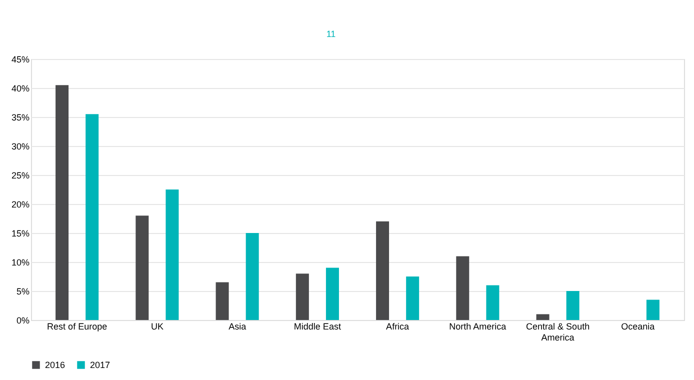 The height and width of the screenshot is (380, 694). What do you see at coordinates (20, 205) in the screenshot?
I see `y-tick-label: 20%` at bounding box center [20, 205].